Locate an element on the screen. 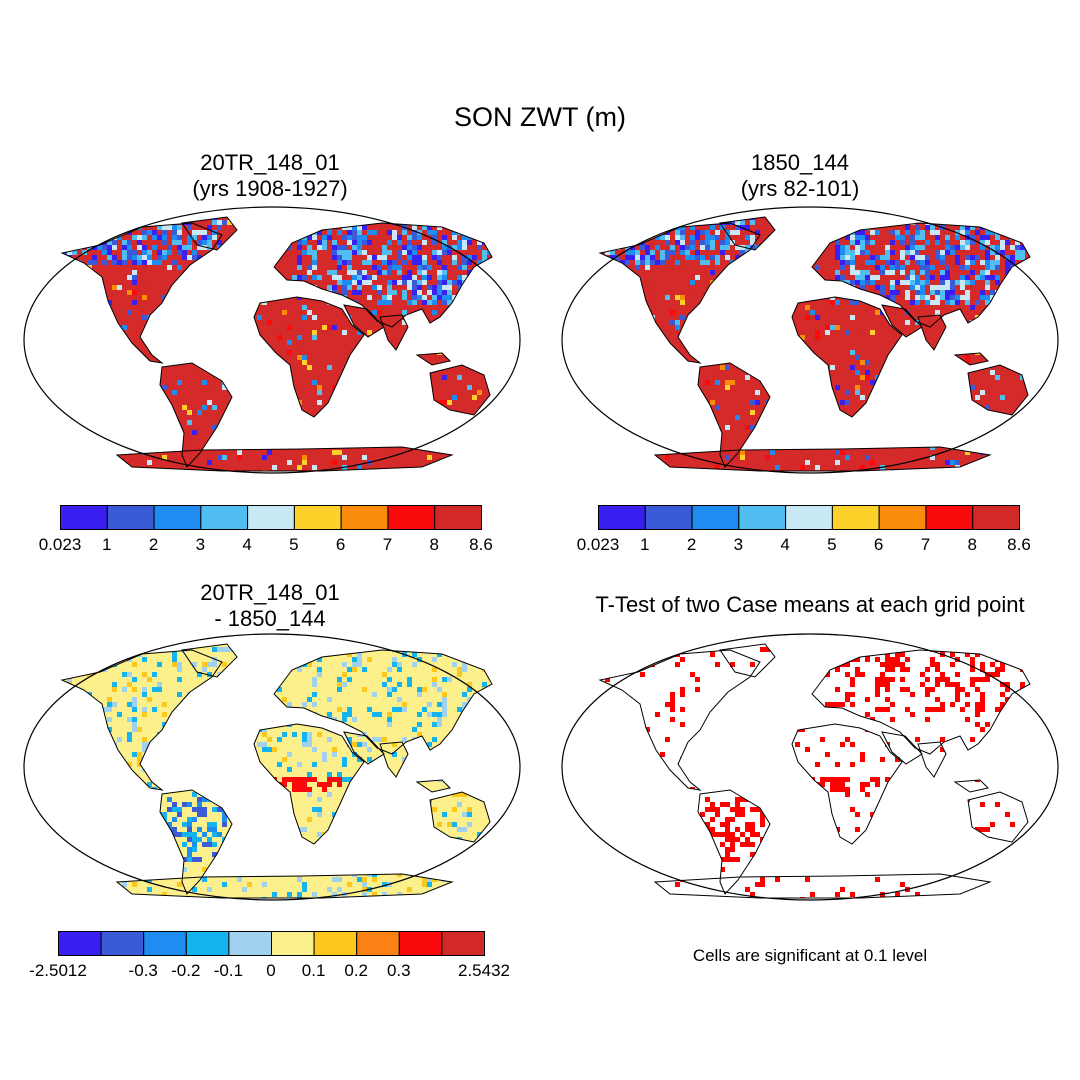  colorbar-tick-label: 0.3 is located at coordinates (398, 970).